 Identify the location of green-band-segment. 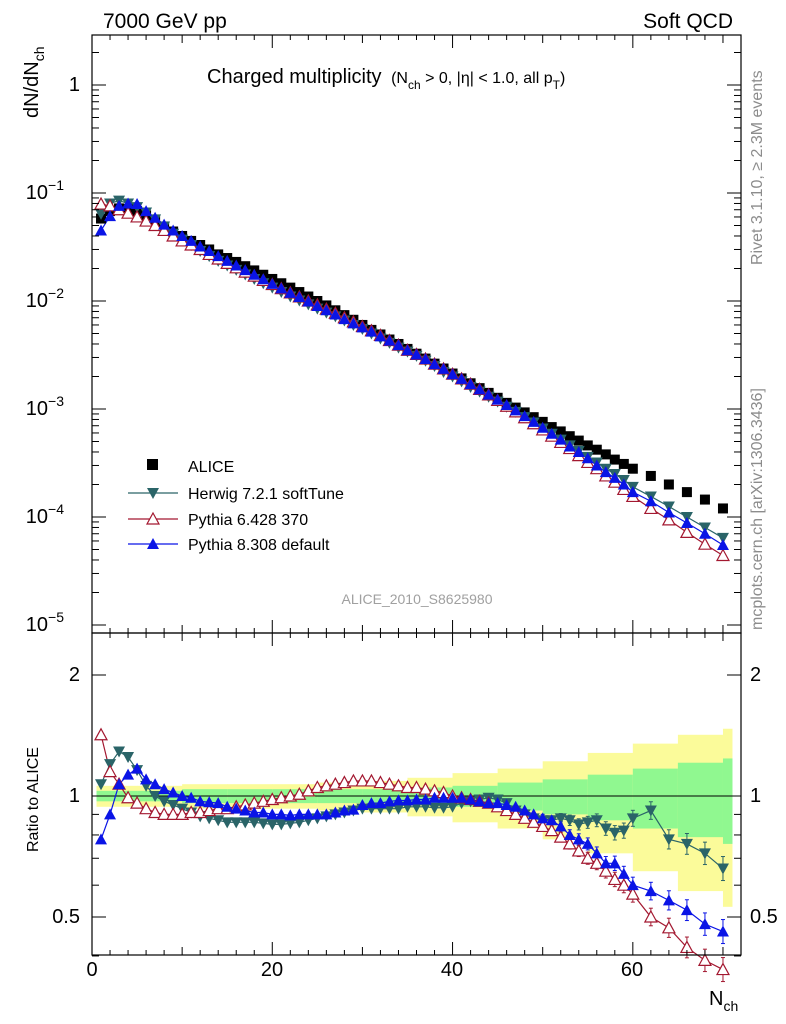
(565, 797).